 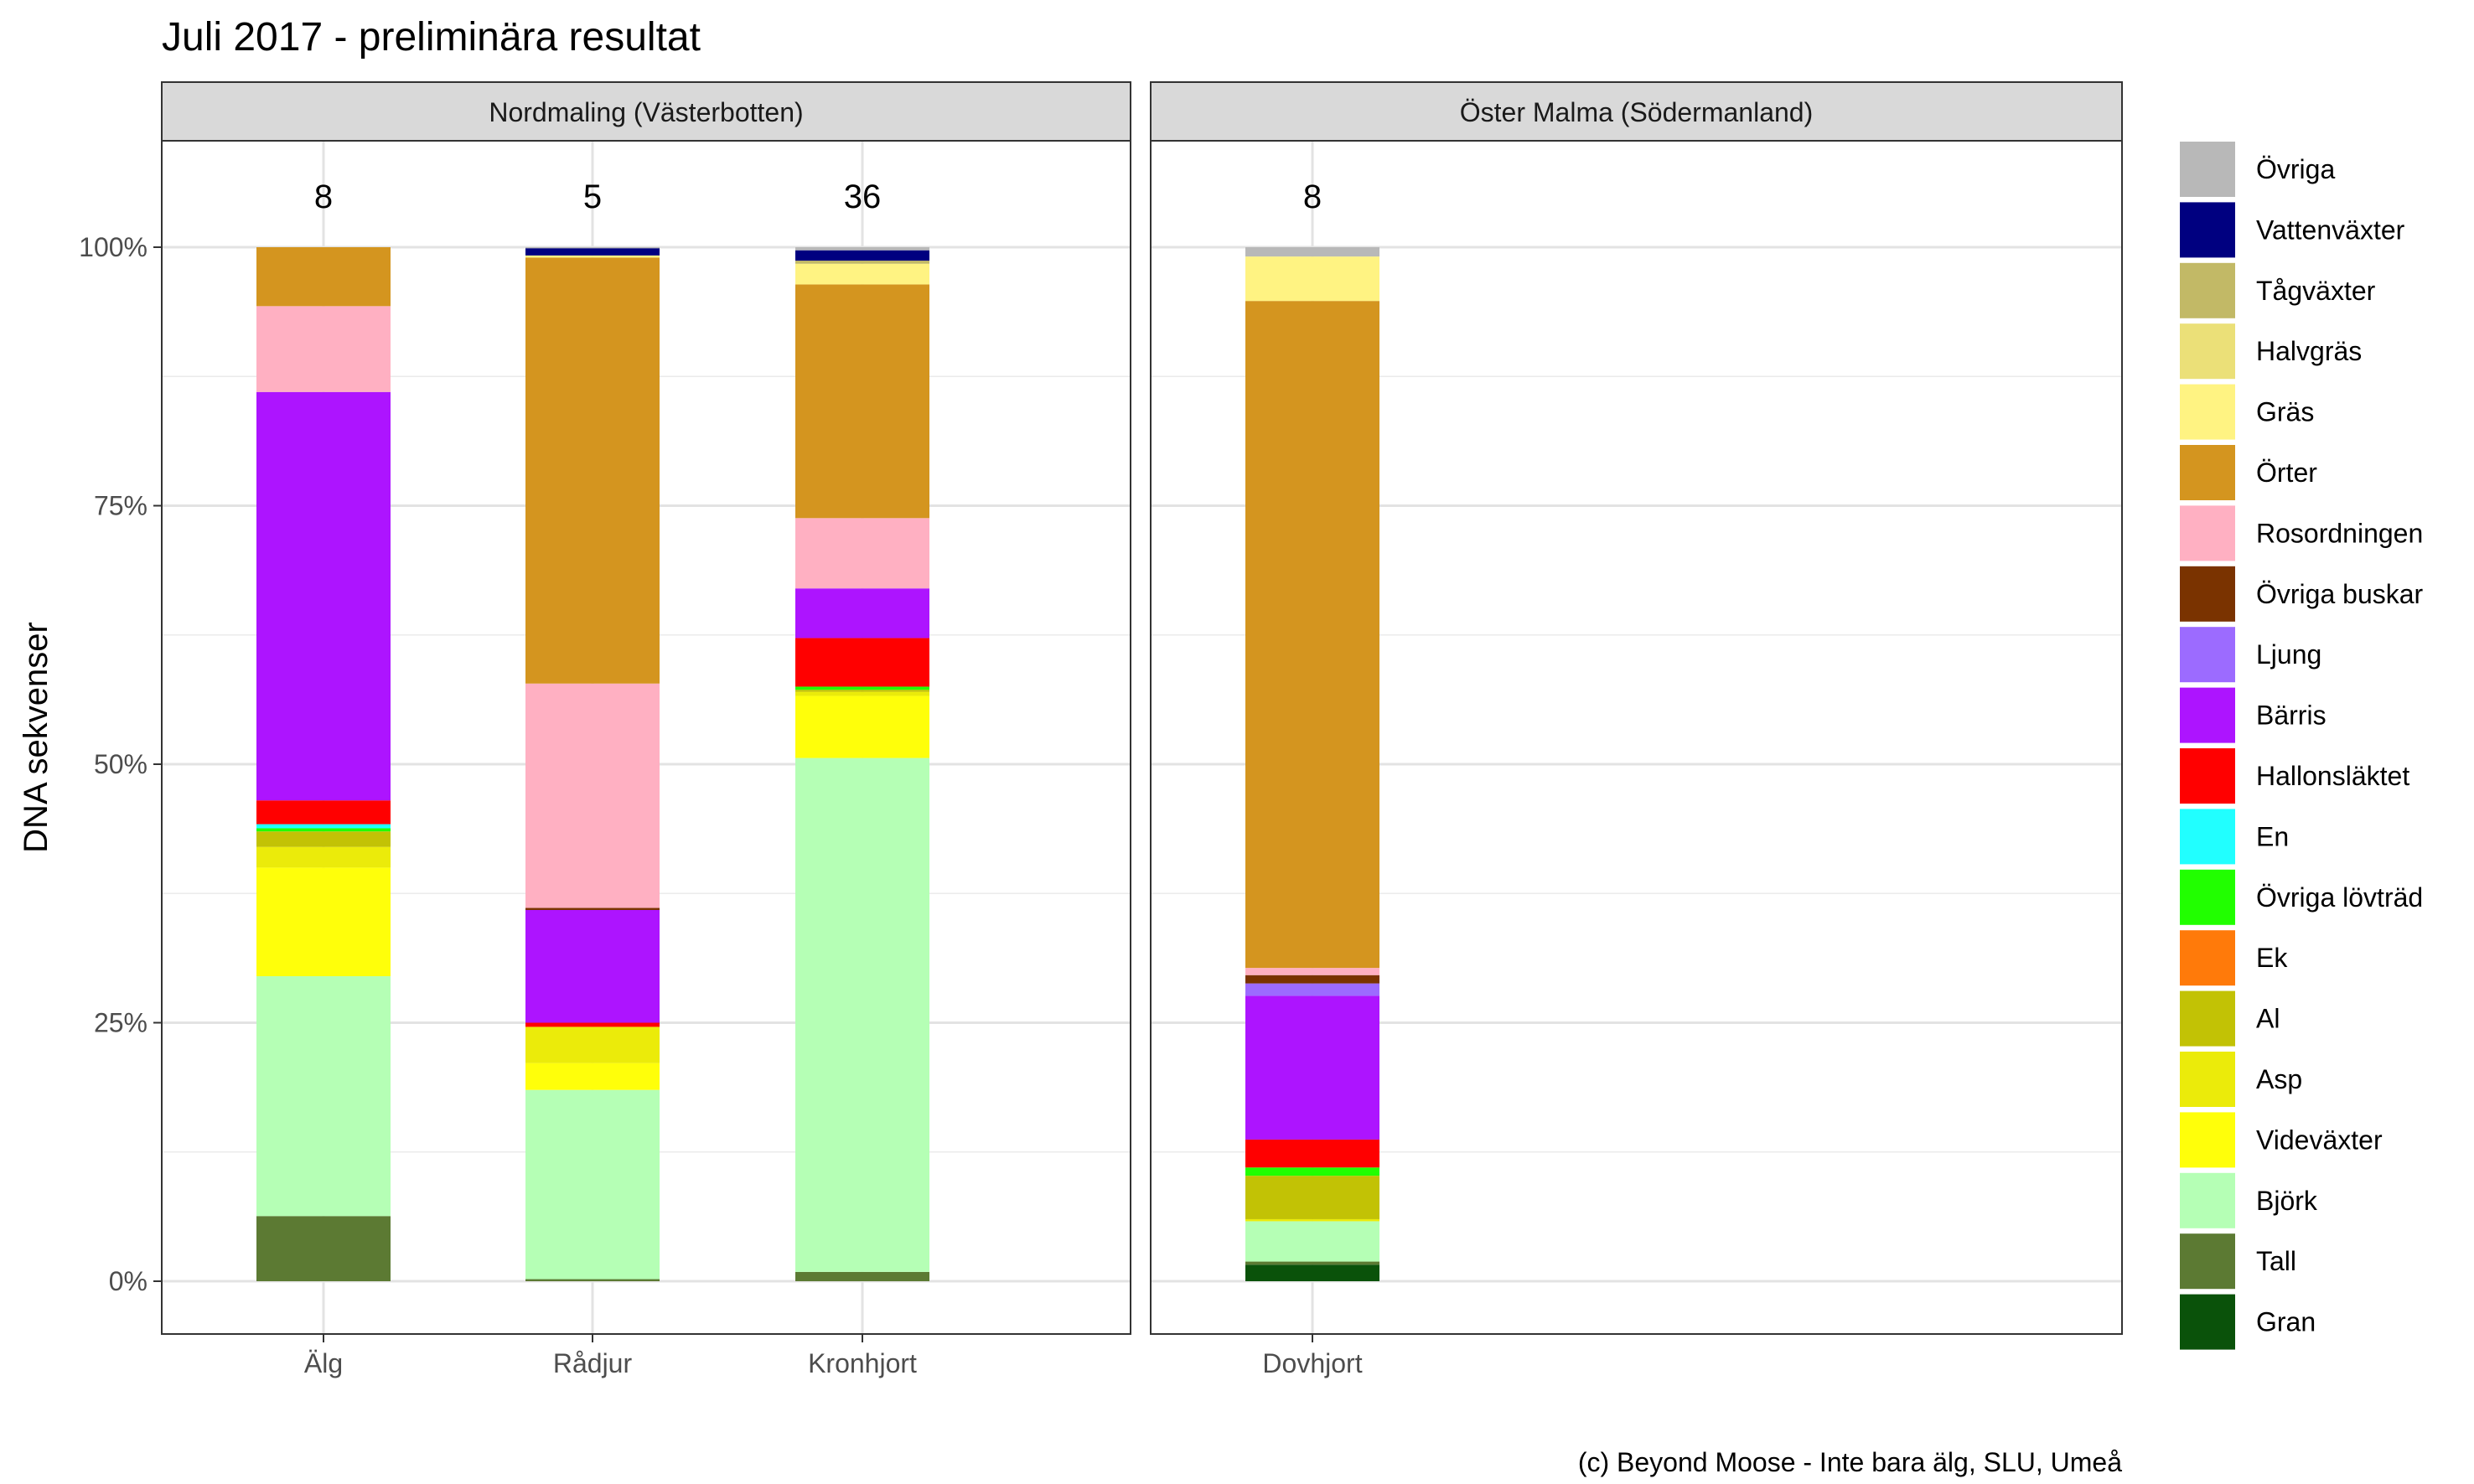 I want to click on legend-label: Ljung, so click(x=2288, y=655).